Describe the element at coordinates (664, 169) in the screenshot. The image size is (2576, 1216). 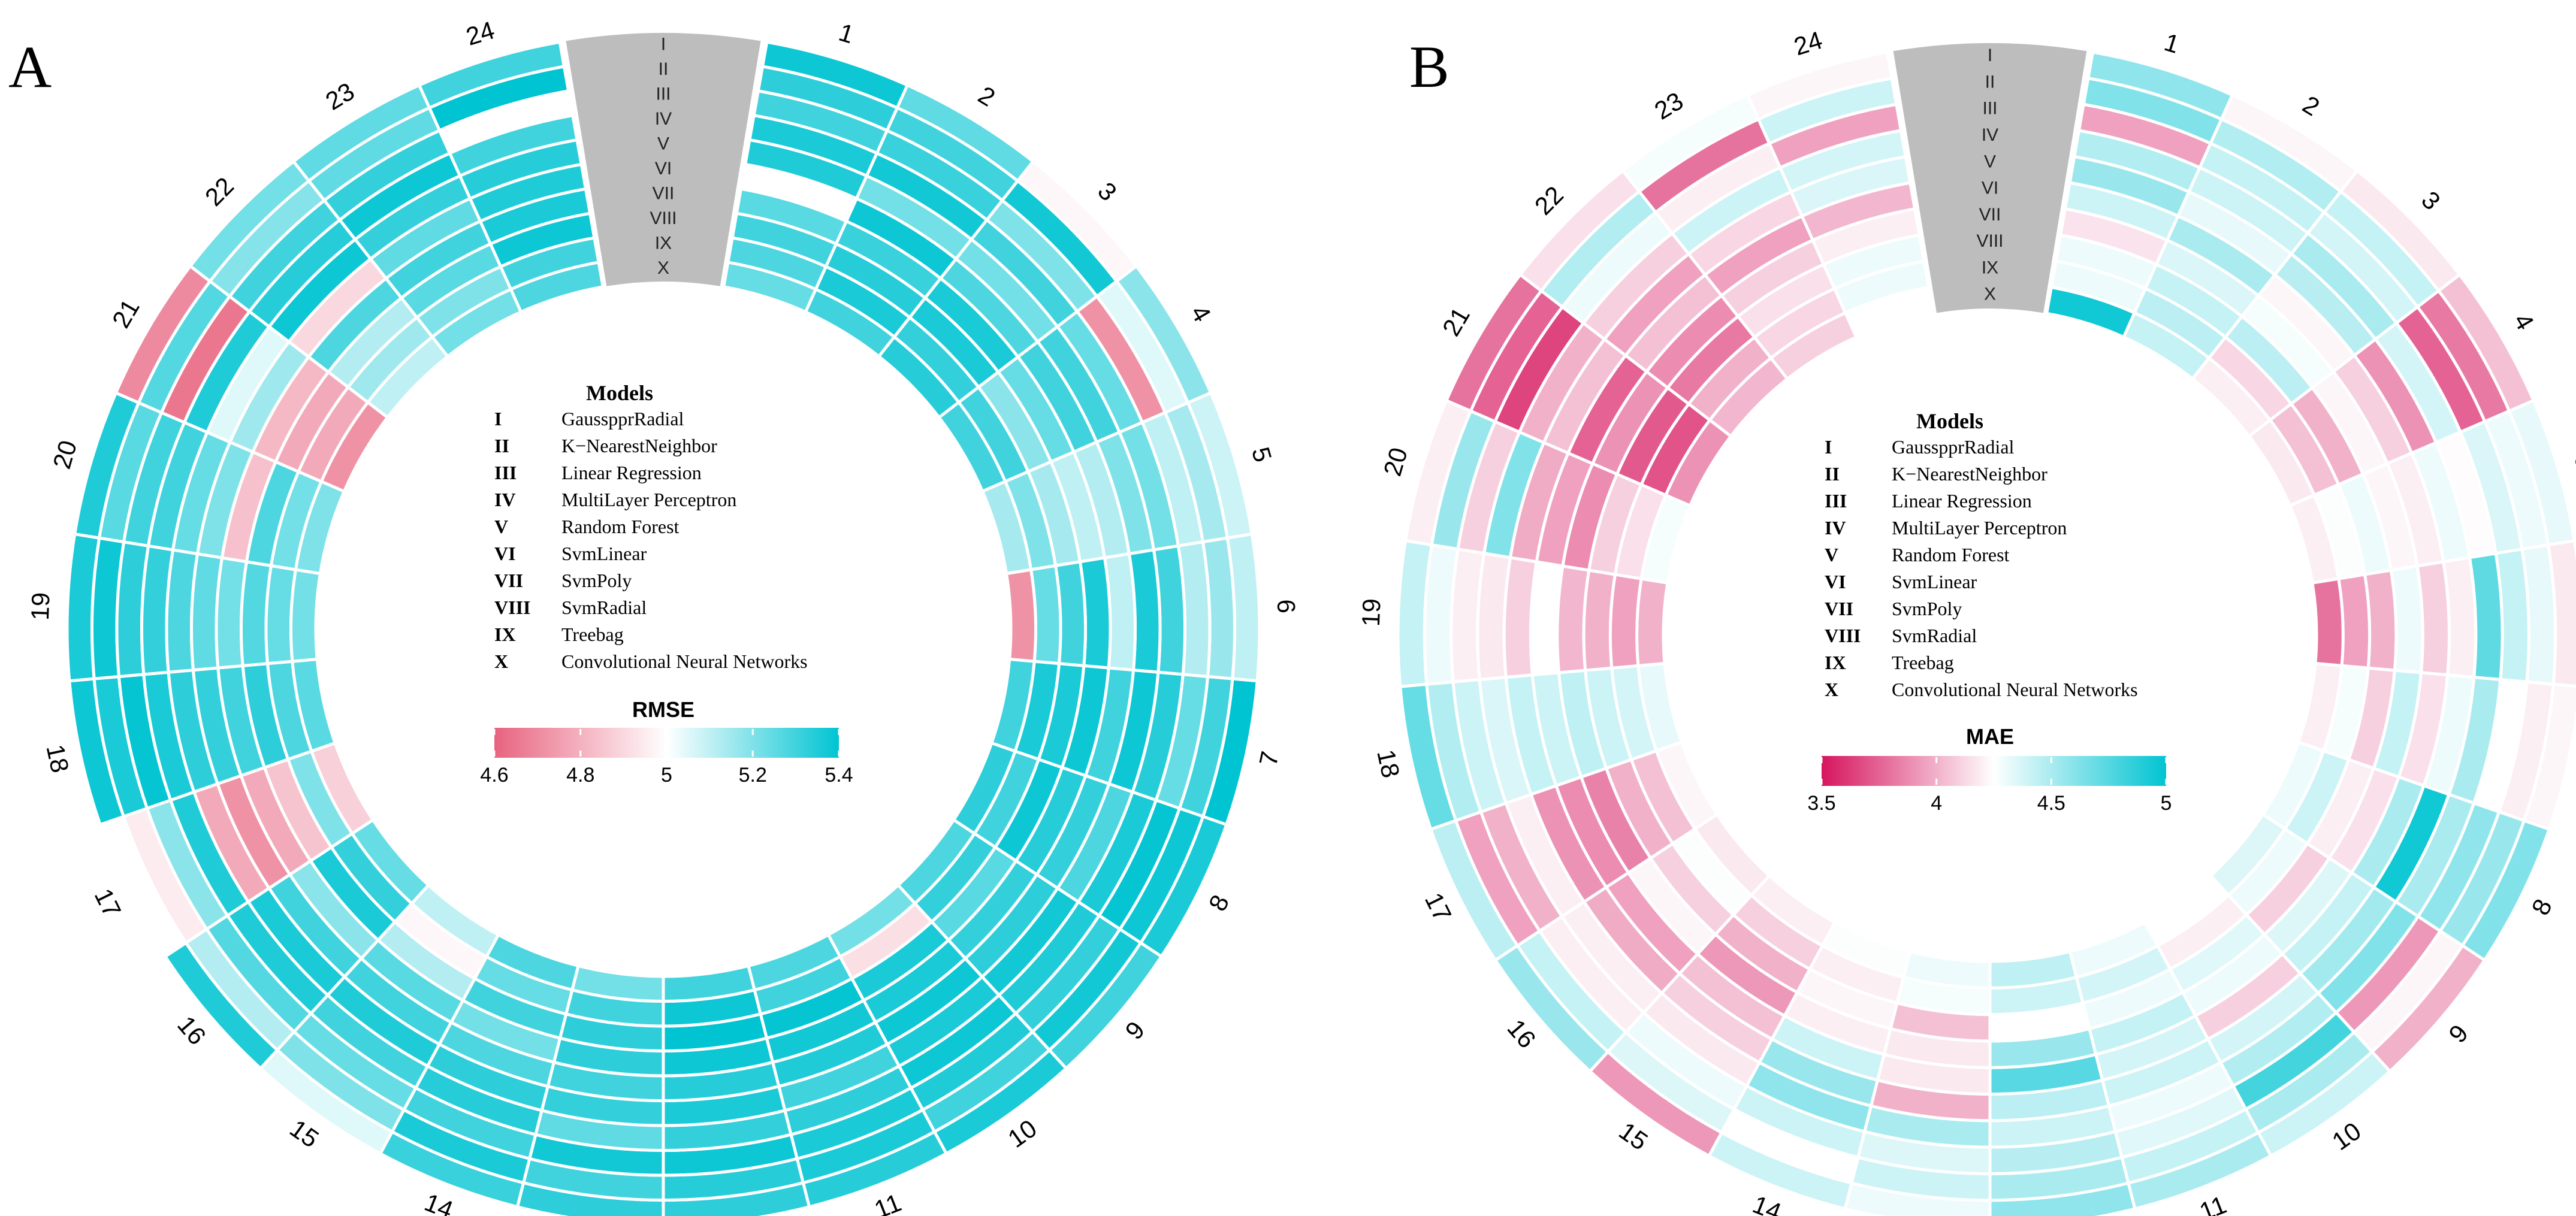
I see `ring-index-label: VI` at that location.